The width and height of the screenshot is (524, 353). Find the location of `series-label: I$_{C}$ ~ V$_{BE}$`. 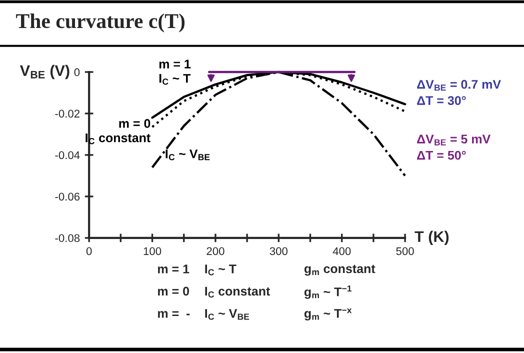

series-label: I$_{C}$ ~ V$_{BE}$ is located at coordinates (188, 155).